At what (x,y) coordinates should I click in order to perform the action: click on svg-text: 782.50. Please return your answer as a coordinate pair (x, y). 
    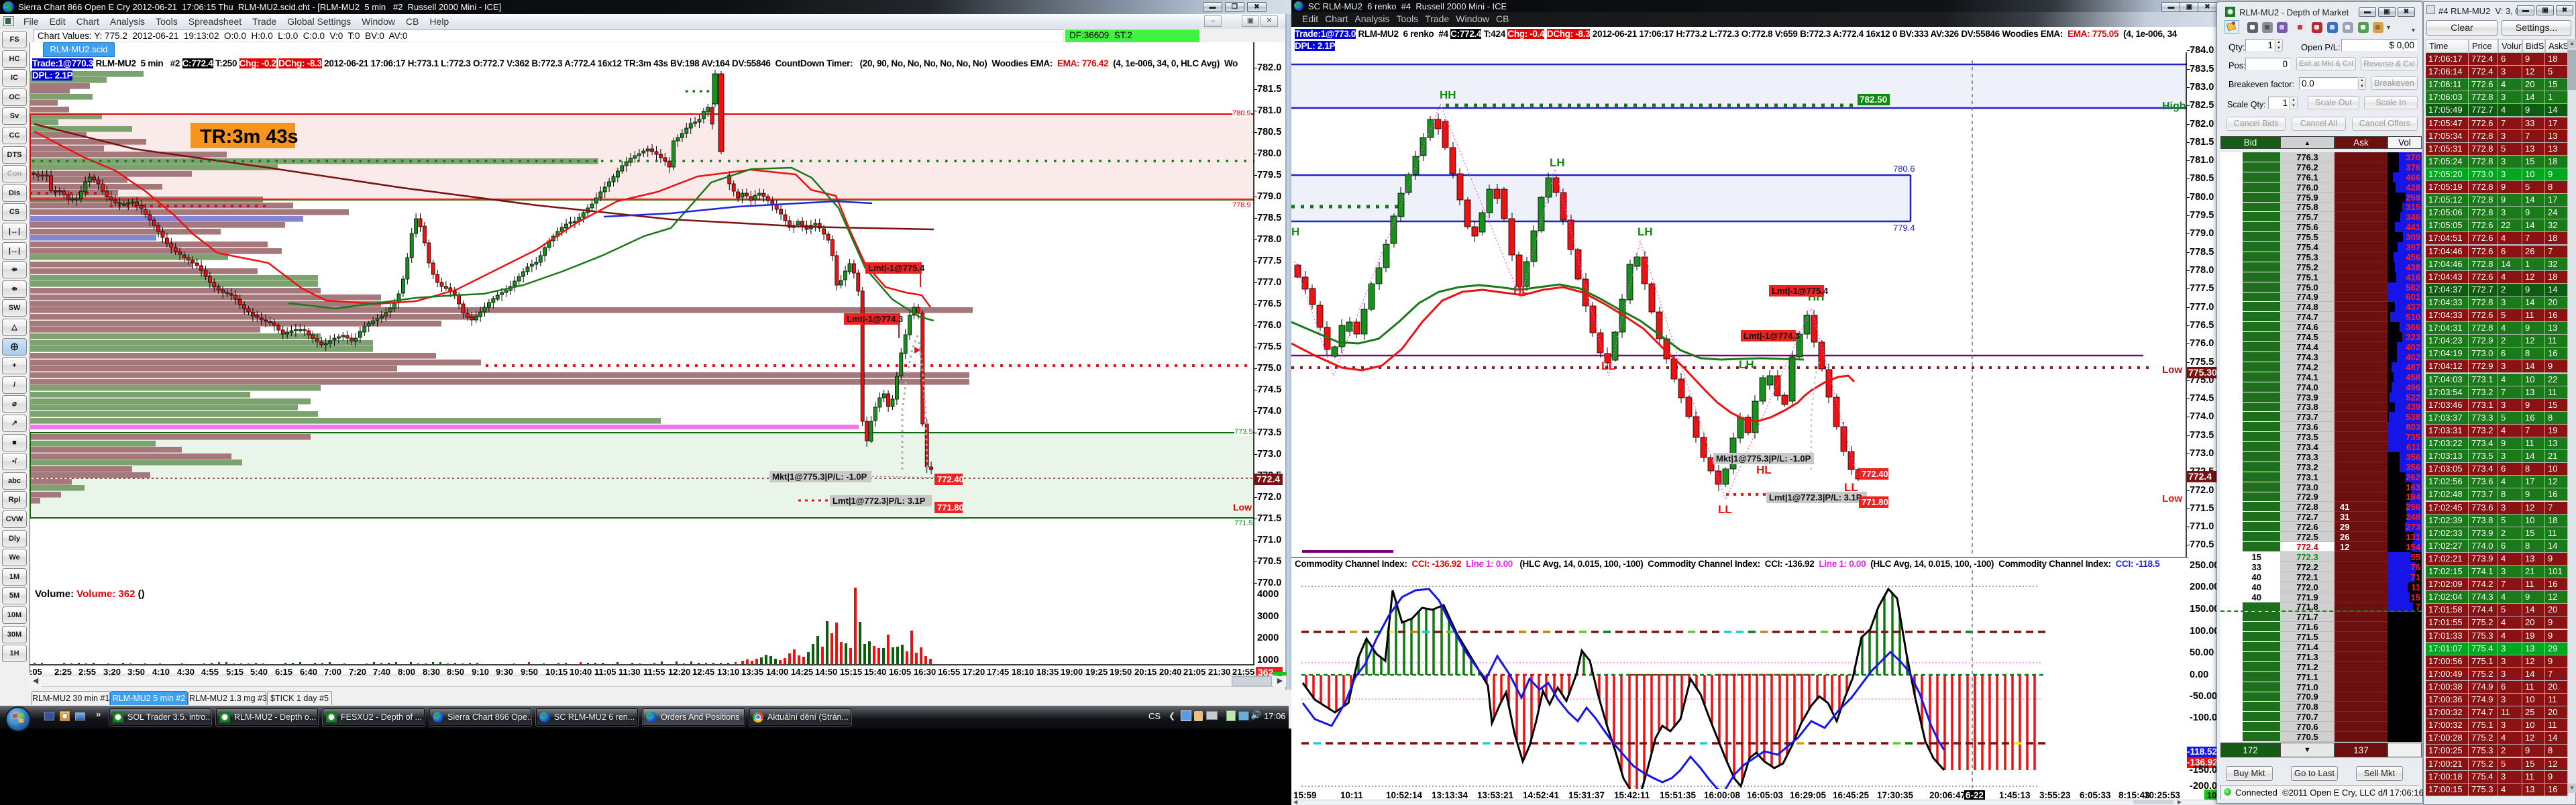
    Looking at the image, I should click on (1873, 100).